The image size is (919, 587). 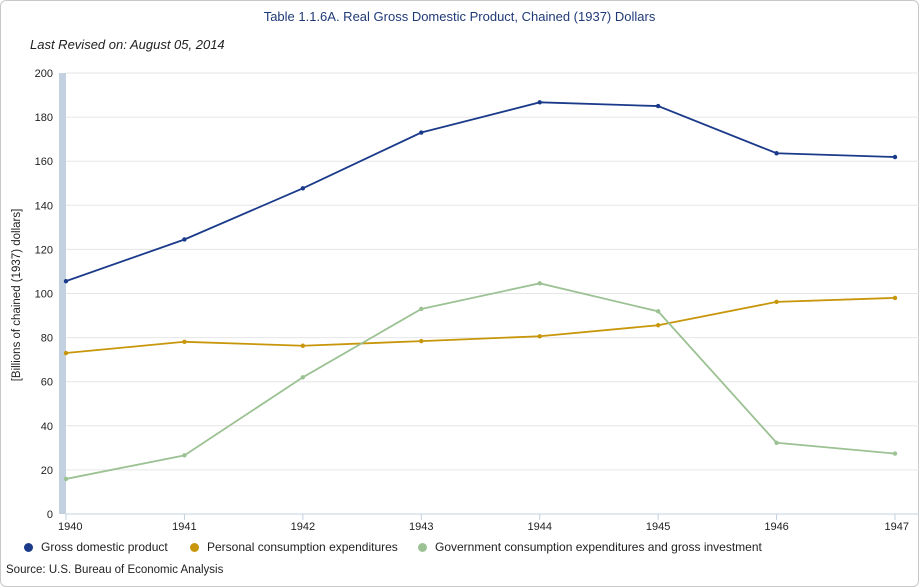 What do you see at coordinates (127, 44) in the screenshot?
I see `last-revised-label: Last Revised on: August 05, 2014` at bounding box center [127, 44].